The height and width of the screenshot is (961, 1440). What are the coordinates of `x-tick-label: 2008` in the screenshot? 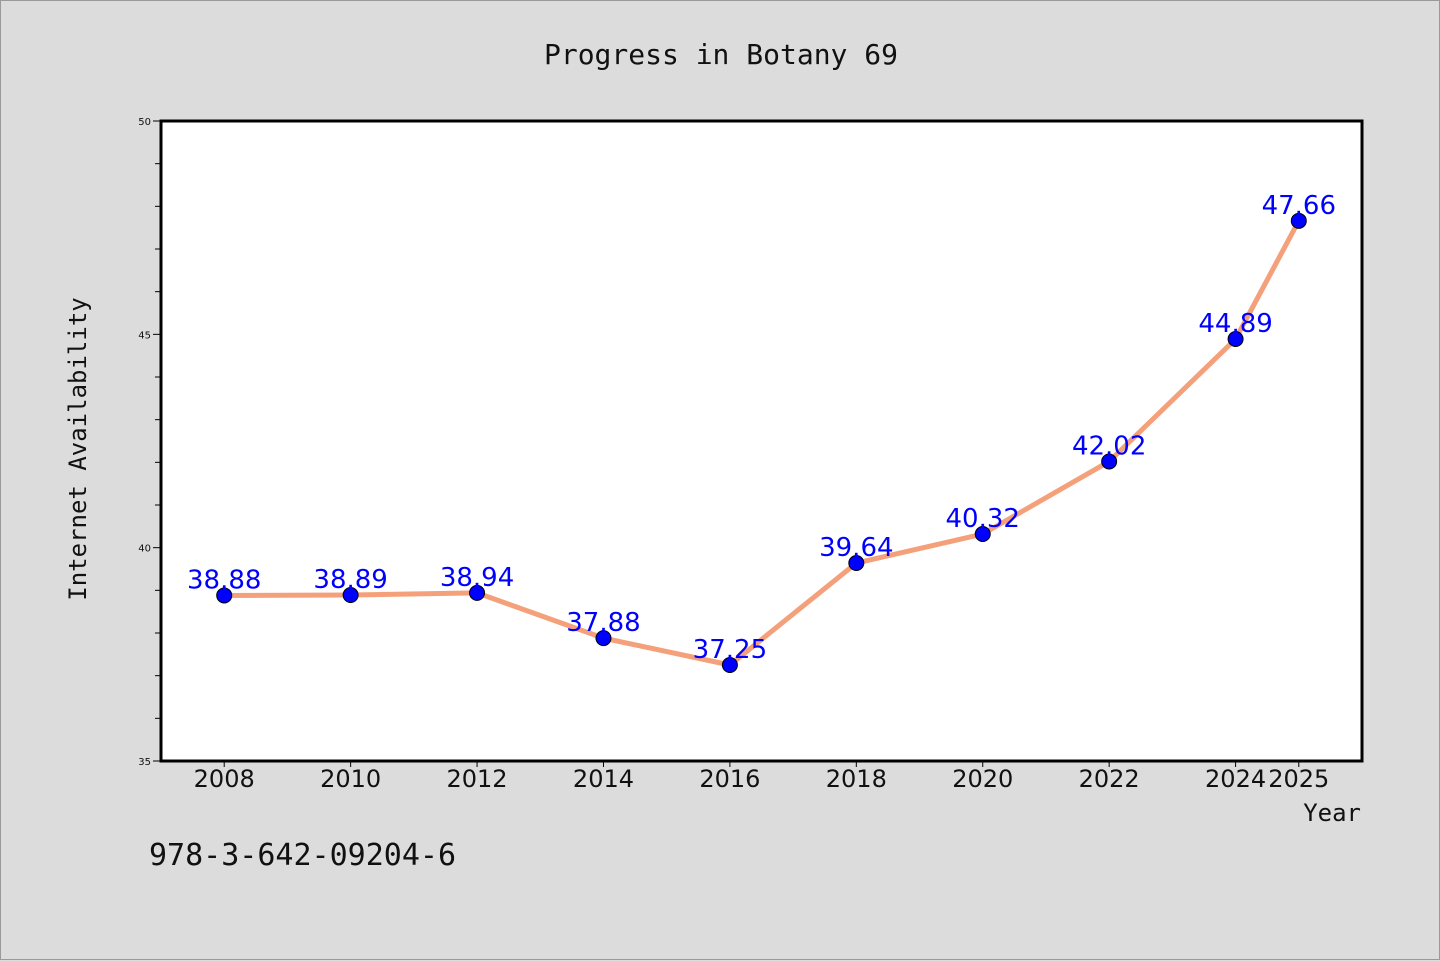 It's located at (224, 779).